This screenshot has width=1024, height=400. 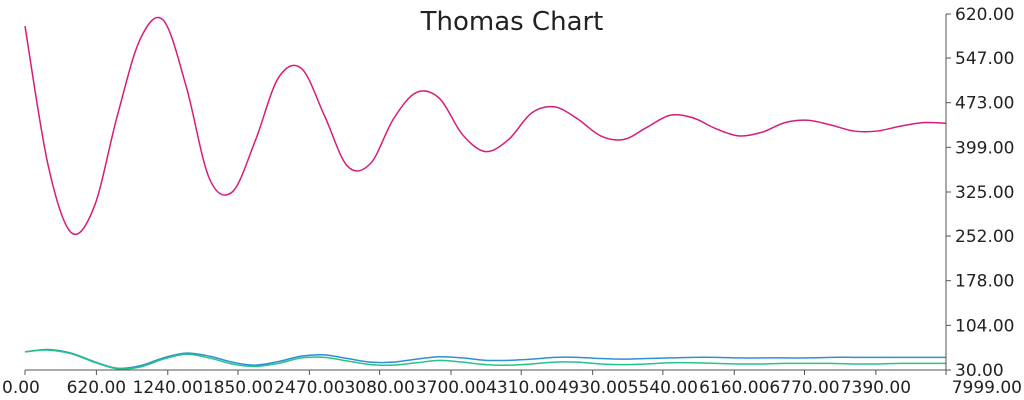 I want to click on y-tick-label: 473.00, so click(x=984, y=104).